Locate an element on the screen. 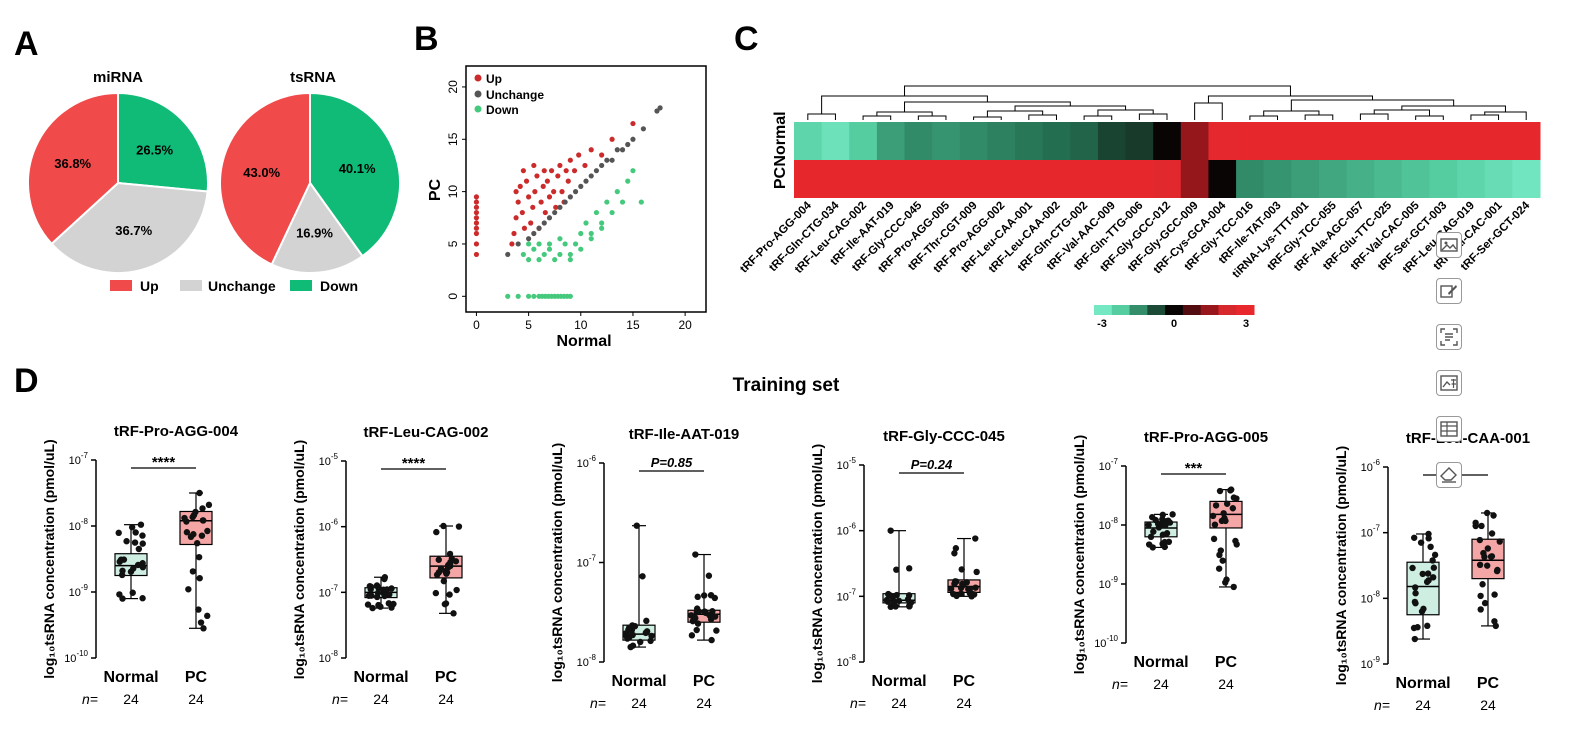 Image resolution: width=1580 pixels, height=734 pixels. sig-label: P=0.24 is located at coordinates (932, 464).